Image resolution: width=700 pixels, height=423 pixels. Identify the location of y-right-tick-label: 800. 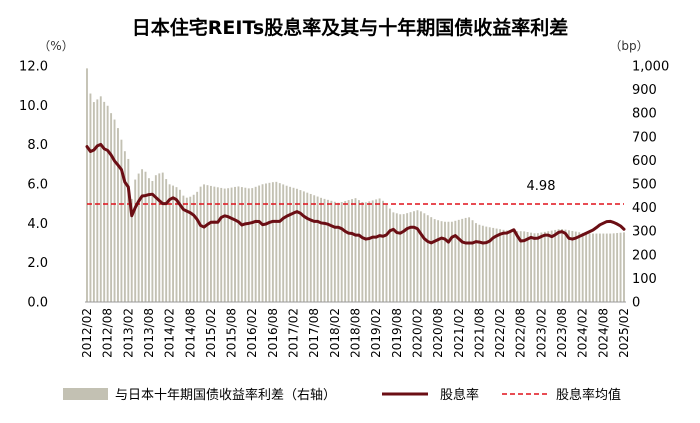
(644, 114).